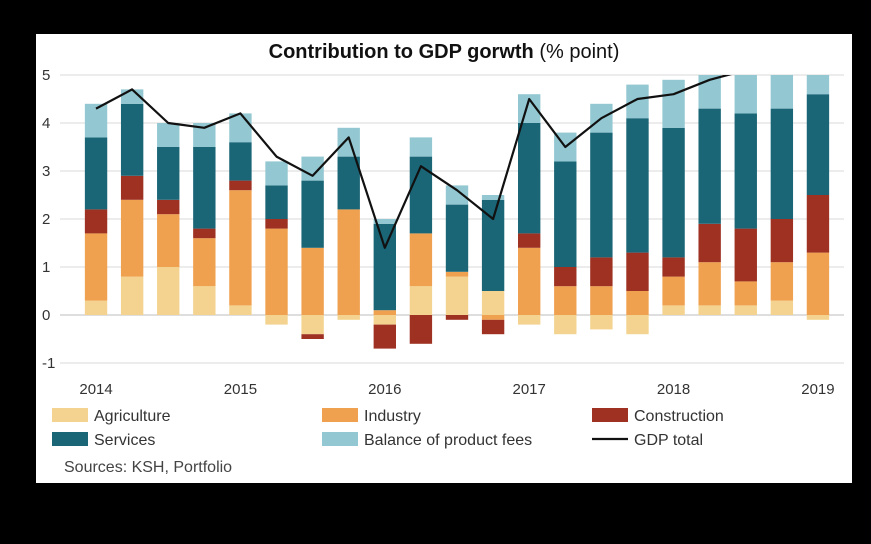 The height and width of the screenshot is (544, 871). What do you see at coordinates (124, 440) in the screenshot?
I see `legend-label-services: Services` at bounding box center [124, 440].